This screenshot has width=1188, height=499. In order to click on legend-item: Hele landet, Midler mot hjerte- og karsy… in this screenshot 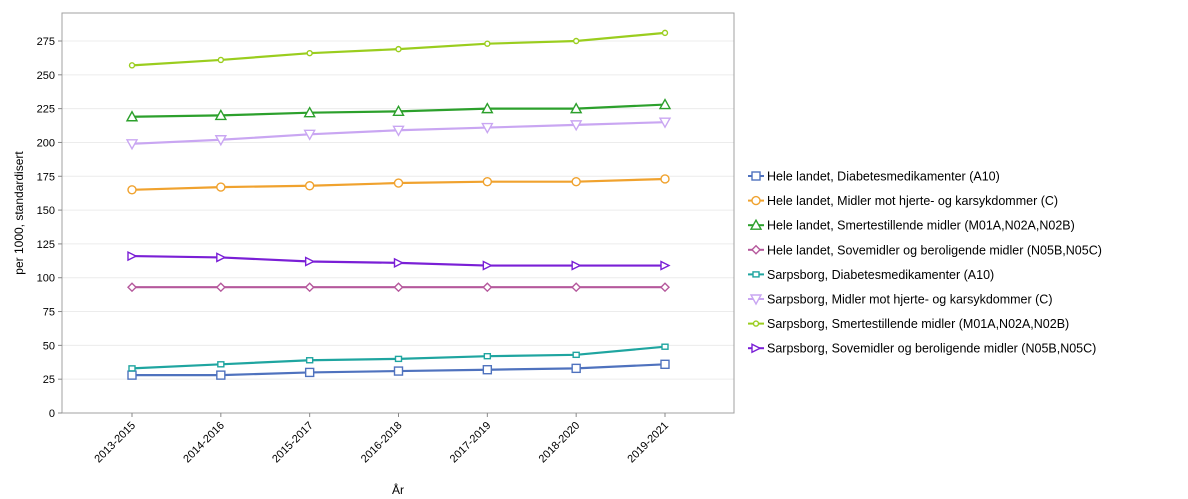, I will do `click(903, 201)`.